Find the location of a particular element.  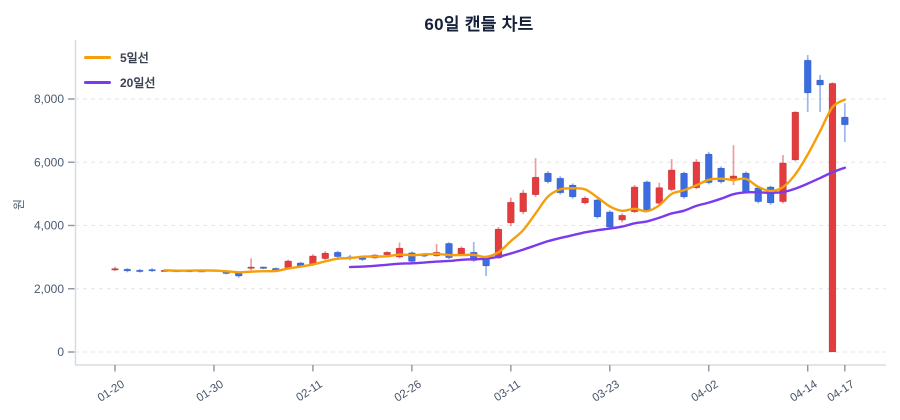

chart-title: 60일 캔들 차트 is located at coordinates (479, 24).